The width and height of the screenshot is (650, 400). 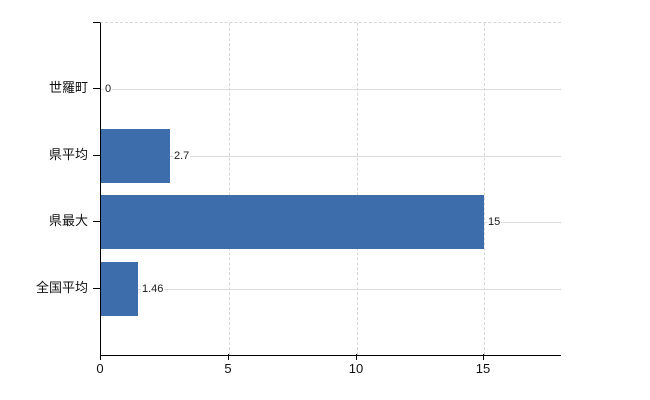 I want to click on x-axis-tick-label: 15, so click(x=483, y=368).